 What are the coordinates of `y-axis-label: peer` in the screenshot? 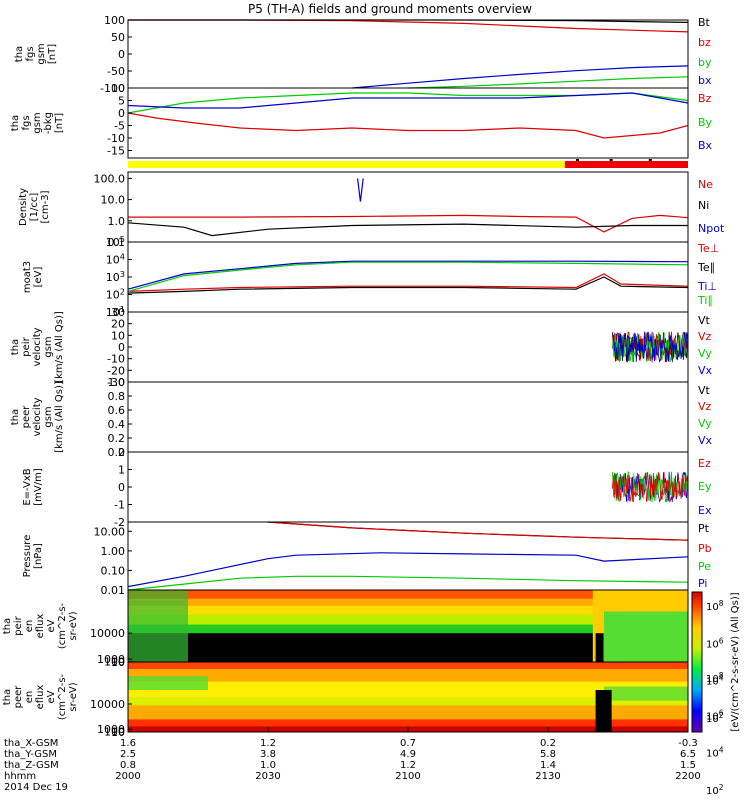 It's located at (18, 697).